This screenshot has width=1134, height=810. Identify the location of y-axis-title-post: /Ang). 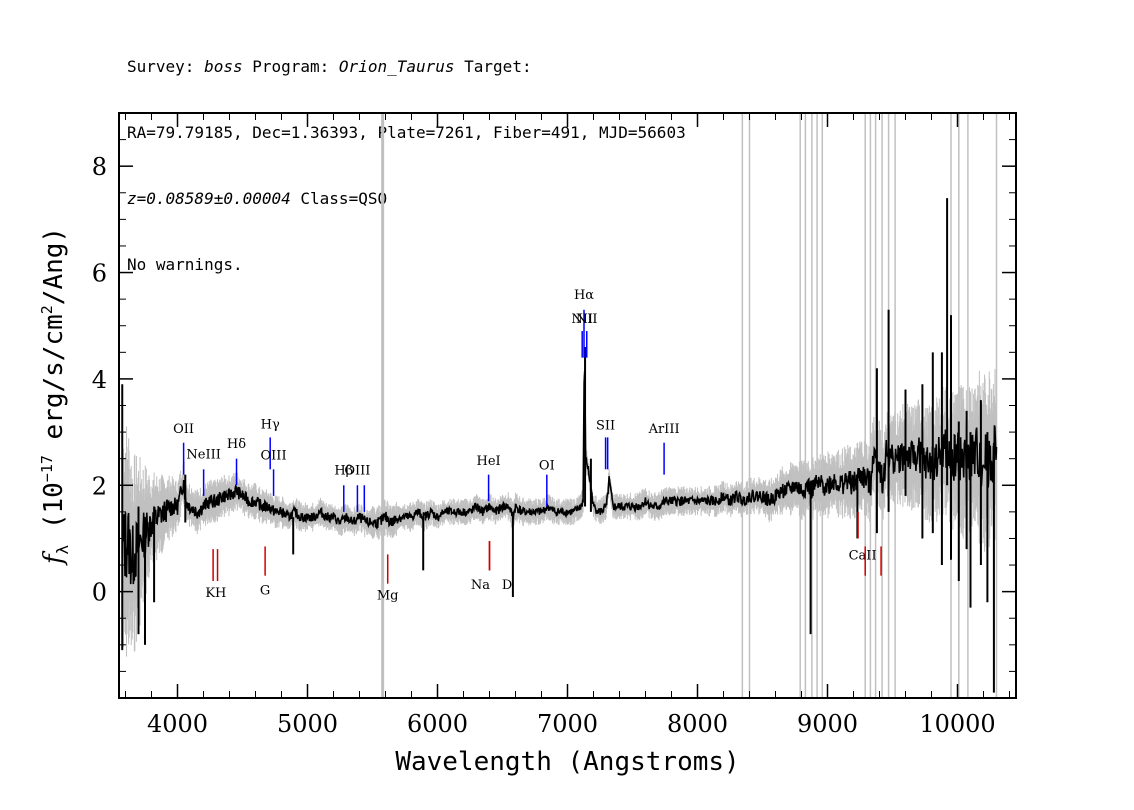
(54, 266).